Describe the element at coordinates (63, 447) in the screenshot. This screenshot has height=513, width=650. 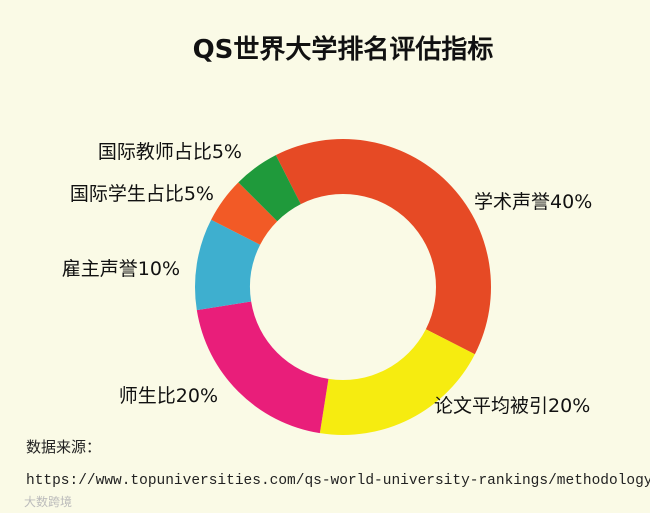
I see `source-label: 数据来源：` at that location.